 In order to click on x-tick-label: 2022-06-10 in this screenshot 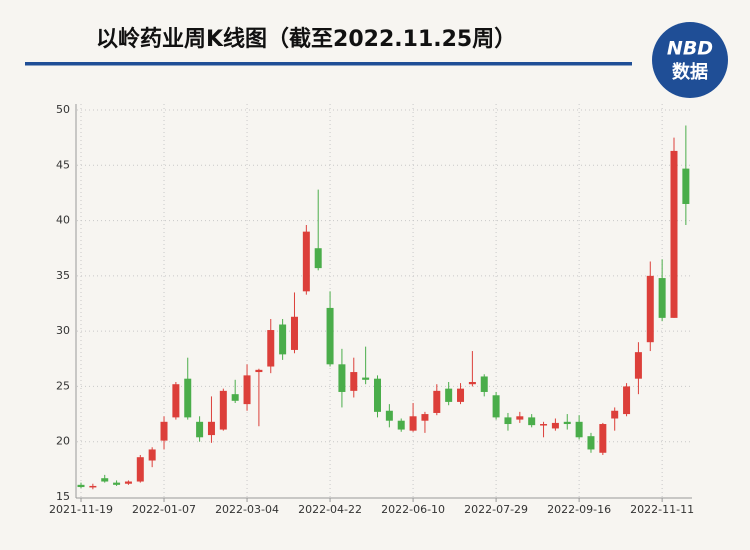, I will do `click(413, 509)`.